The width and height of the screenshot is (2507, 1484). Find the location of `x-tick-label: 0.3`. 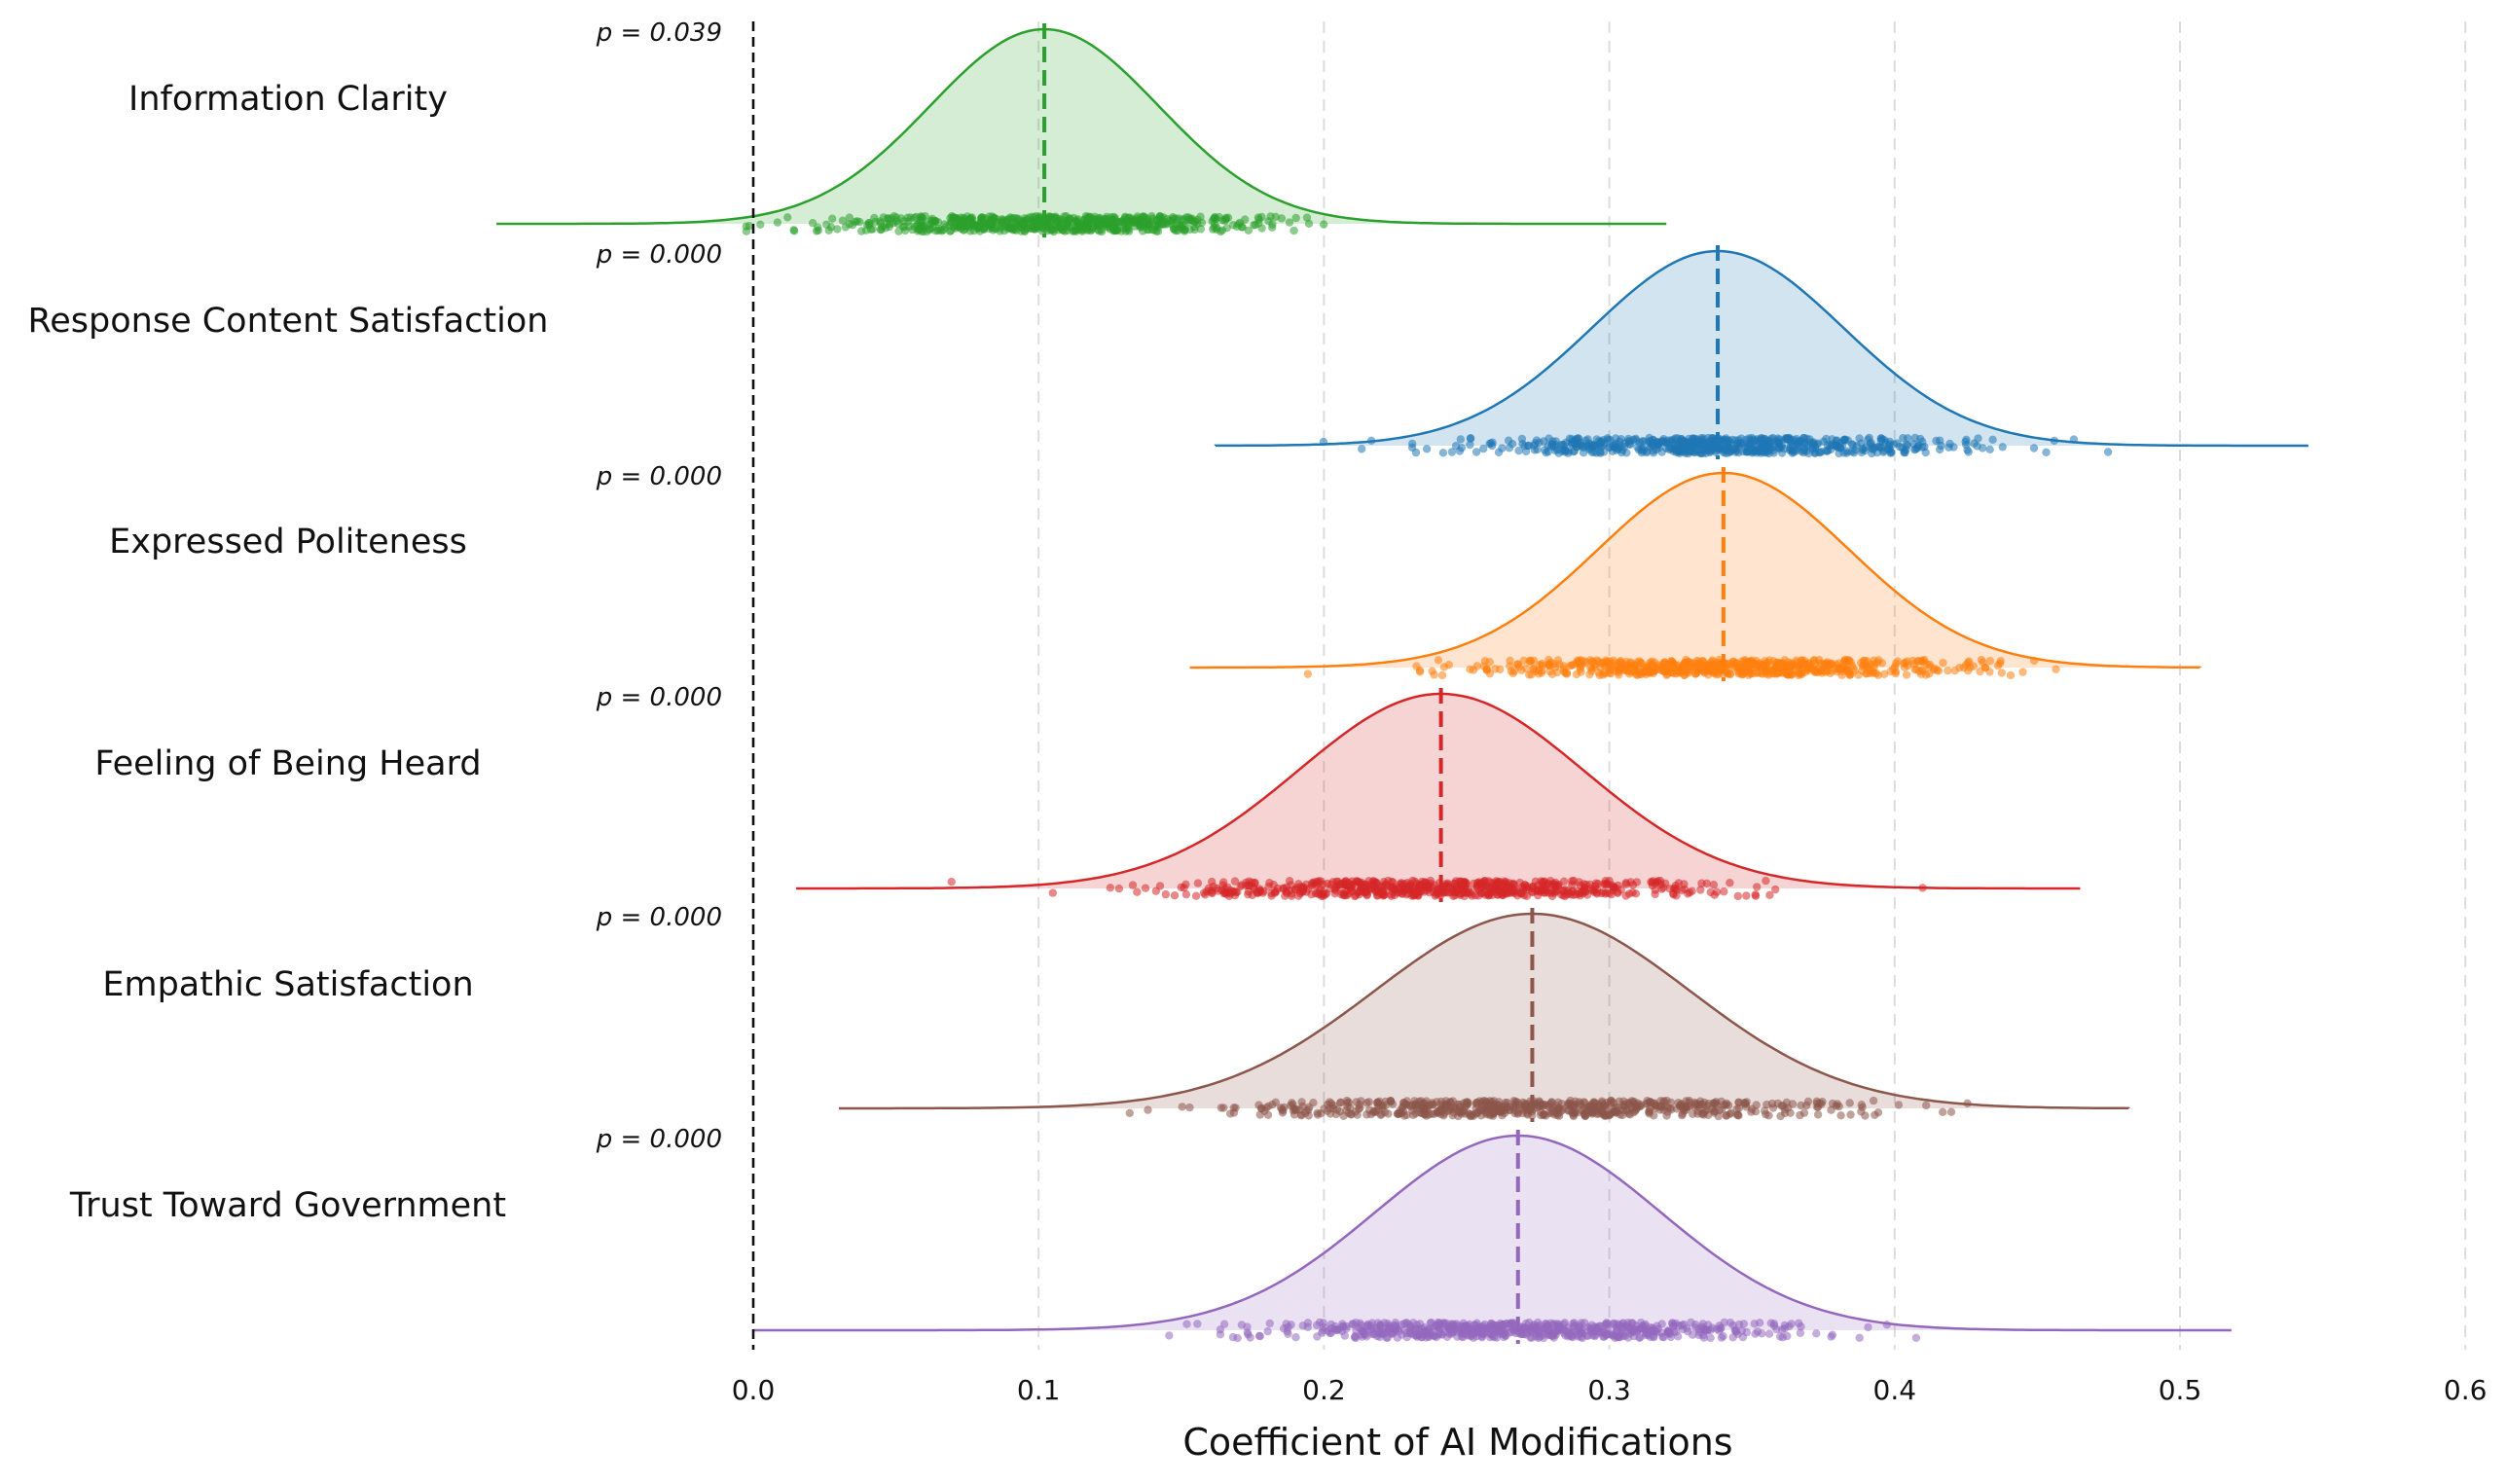

x-tick-label: 0.3 is located at coordinates (1609, 1390).